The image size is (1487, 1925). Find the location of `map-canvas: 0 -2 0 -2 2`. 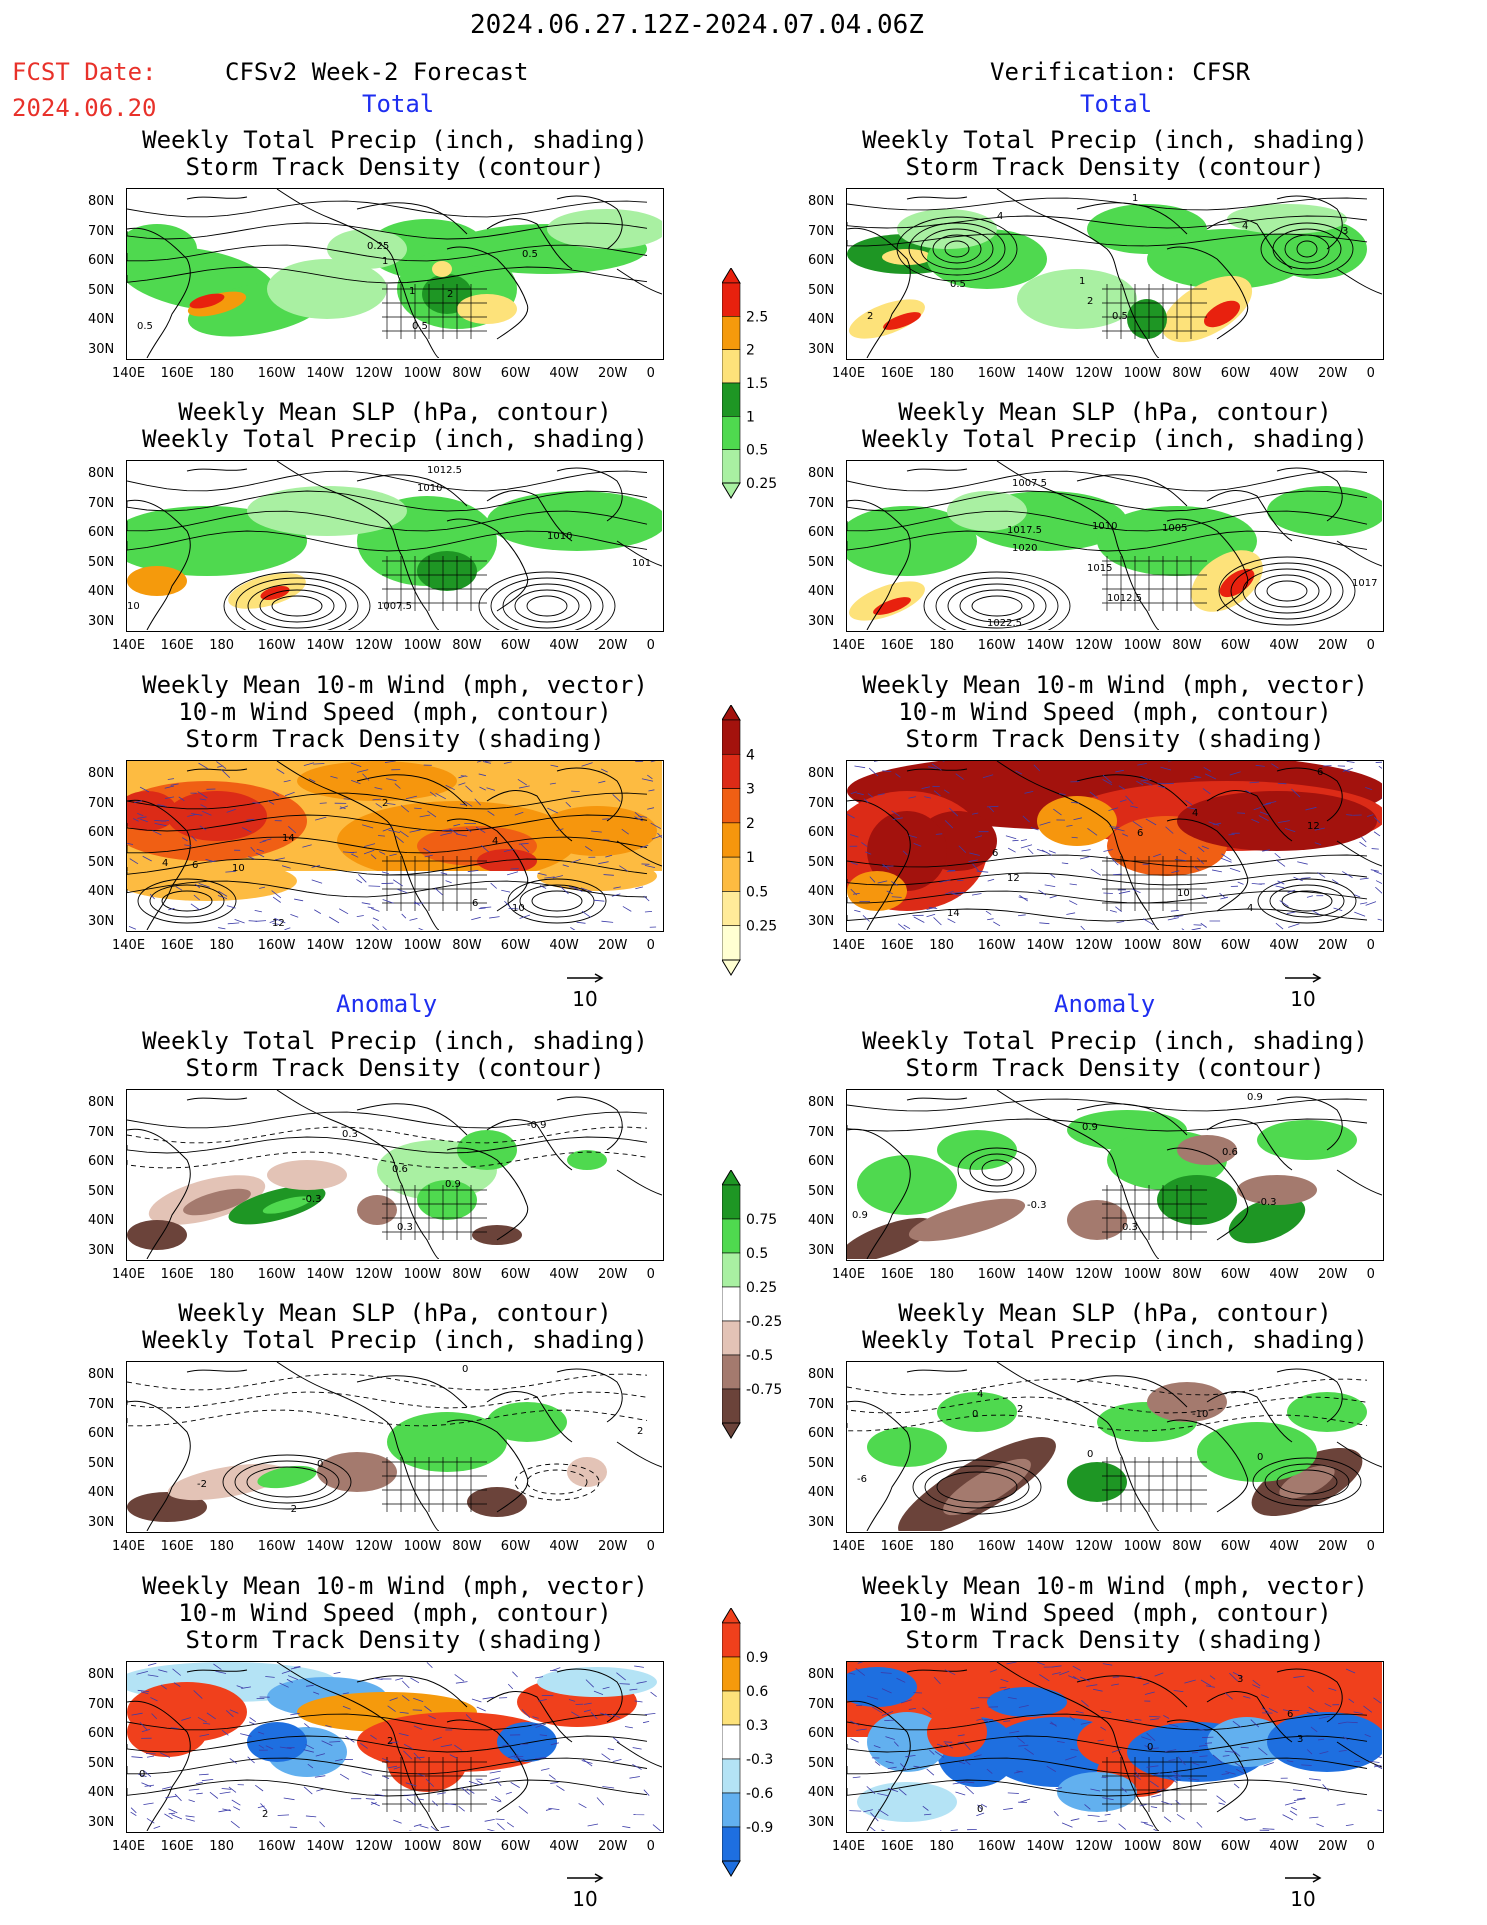

map-canvas: 0 -2 0 -2 2 is located at coordinates (394, 1446).